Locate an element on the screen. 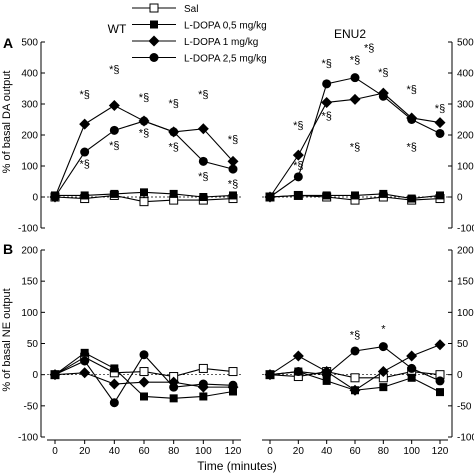 The height and width of the screenshot is (474, 474). y-tick-label-left-b: 100 is located at coordinates (29, 313).